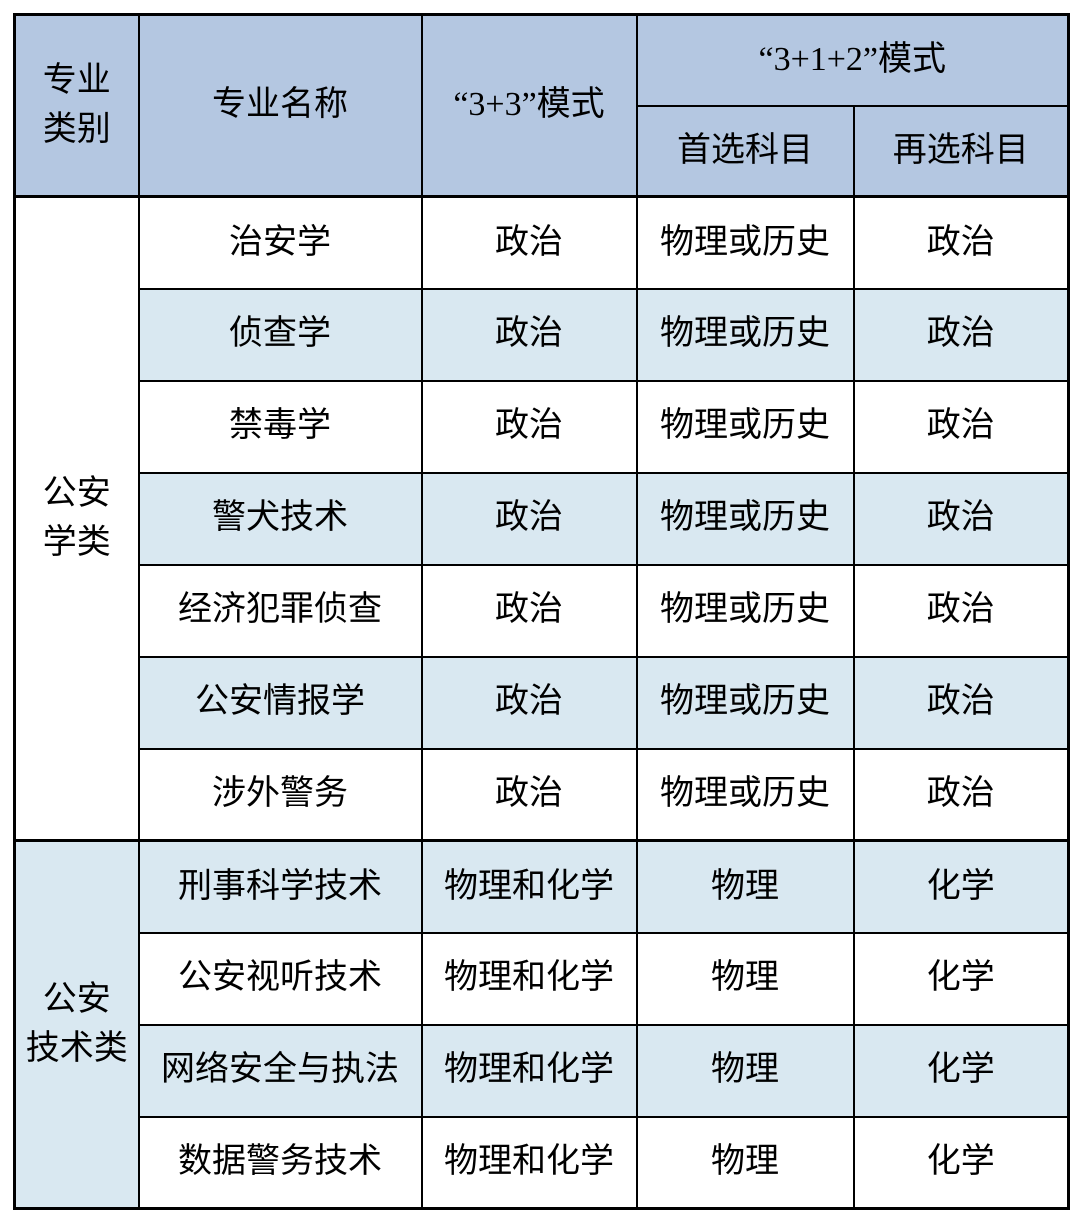 Image resolution: width=1080 pixels, height=1219 pixels. I want to click on header-category: 专业 类别, so click(76, 105).